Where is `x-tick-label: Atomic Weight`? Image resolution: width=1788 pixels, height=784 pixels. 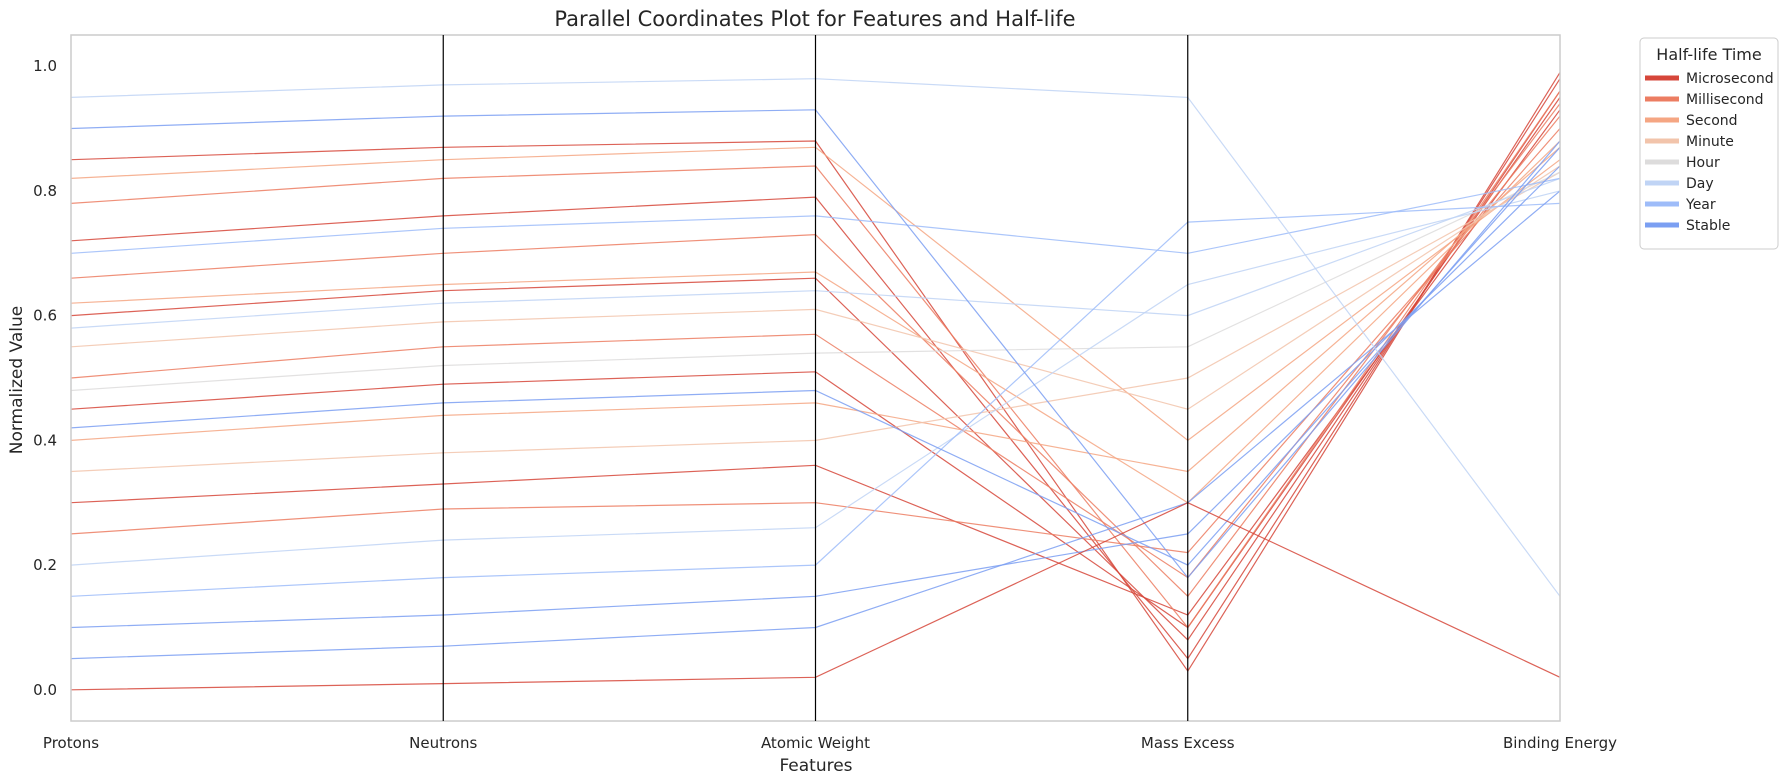
x-tick-label: Atomic Weight is located at coordinates (815, 743).